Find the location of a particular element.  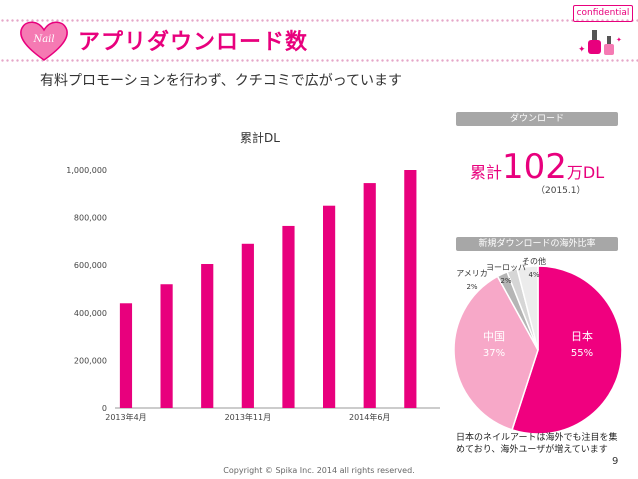

header-dotted-line-top is located at coordinates (319, 21).